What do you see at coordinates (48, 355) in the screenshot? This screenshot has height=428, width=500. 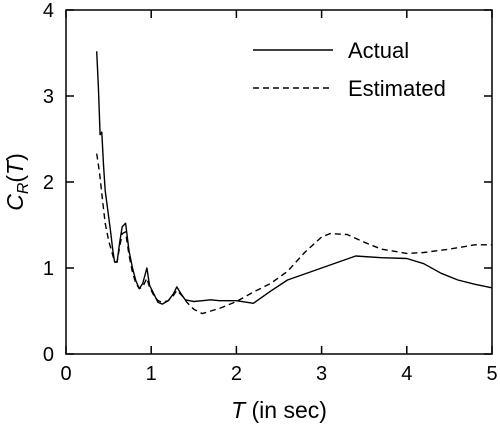 I see `y-tick-label-0: 0` at bounding box center [48, 355].